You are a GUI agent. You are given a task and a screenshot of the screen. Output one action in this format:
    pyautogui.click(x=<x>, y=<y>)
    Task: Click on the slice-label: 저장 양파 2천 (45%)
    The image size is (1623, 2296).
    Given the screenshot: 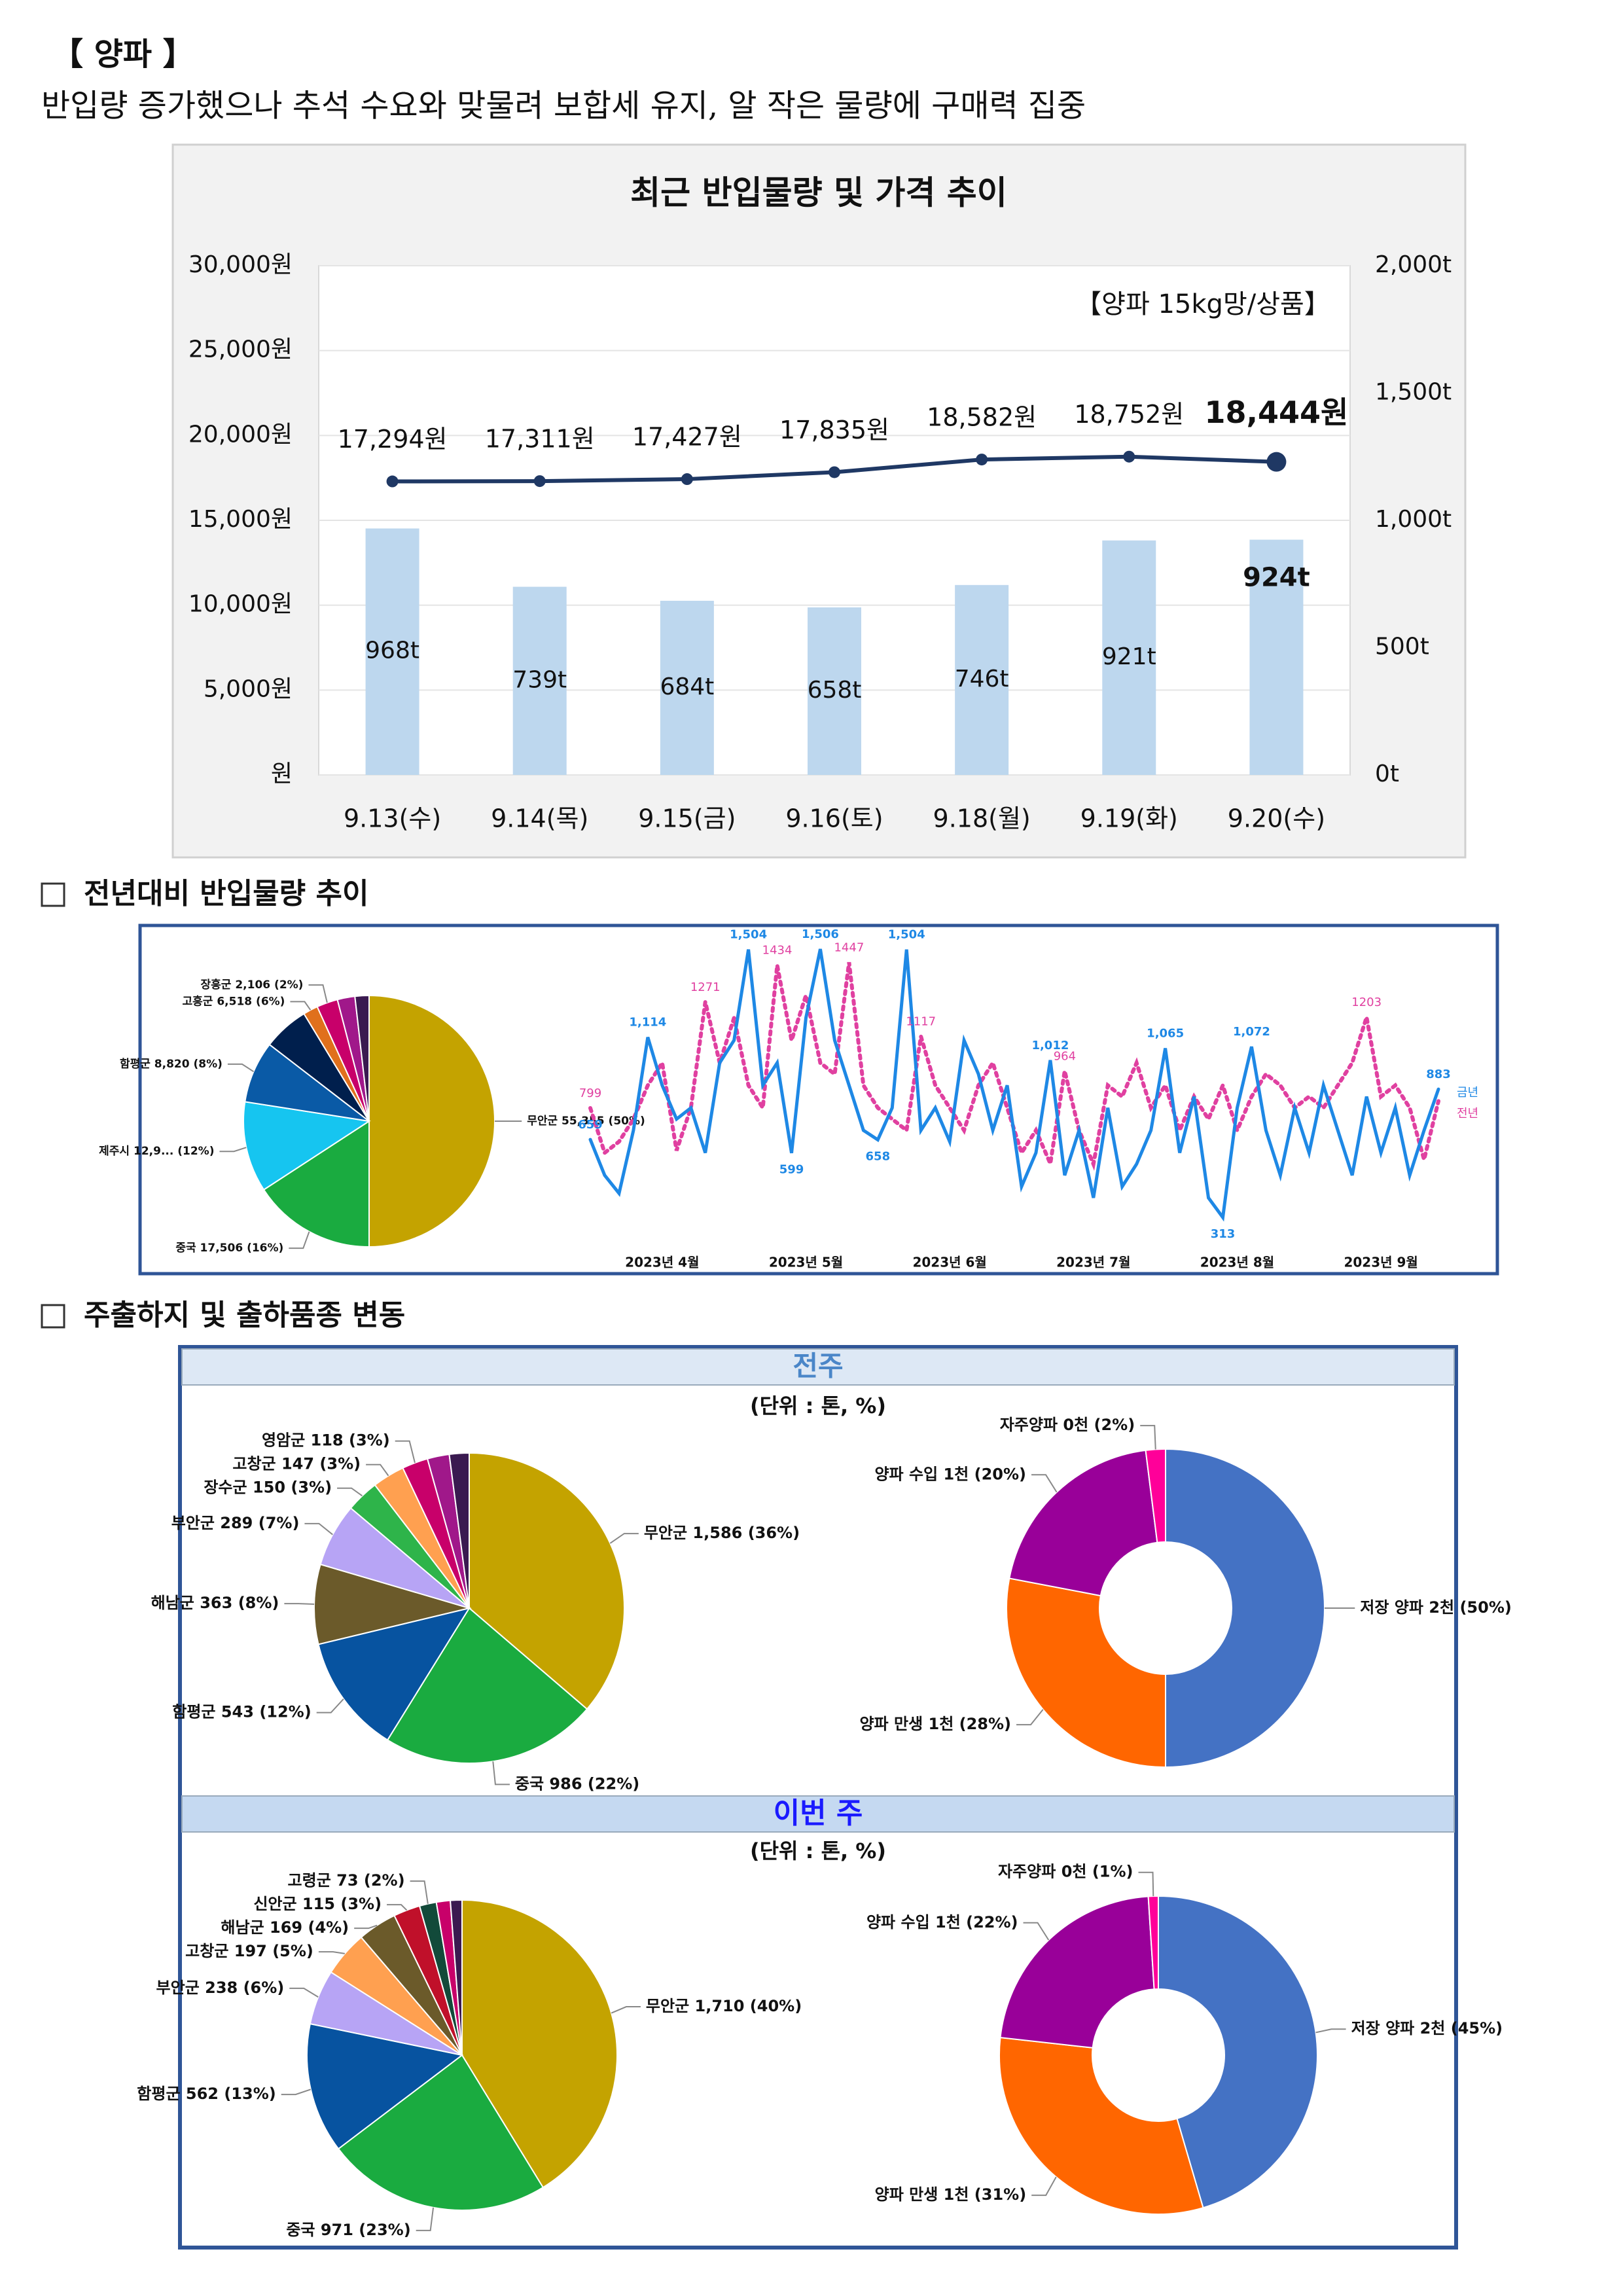 What is the action you would take?
    pyautogui.click(x=1427, y=2028)
    